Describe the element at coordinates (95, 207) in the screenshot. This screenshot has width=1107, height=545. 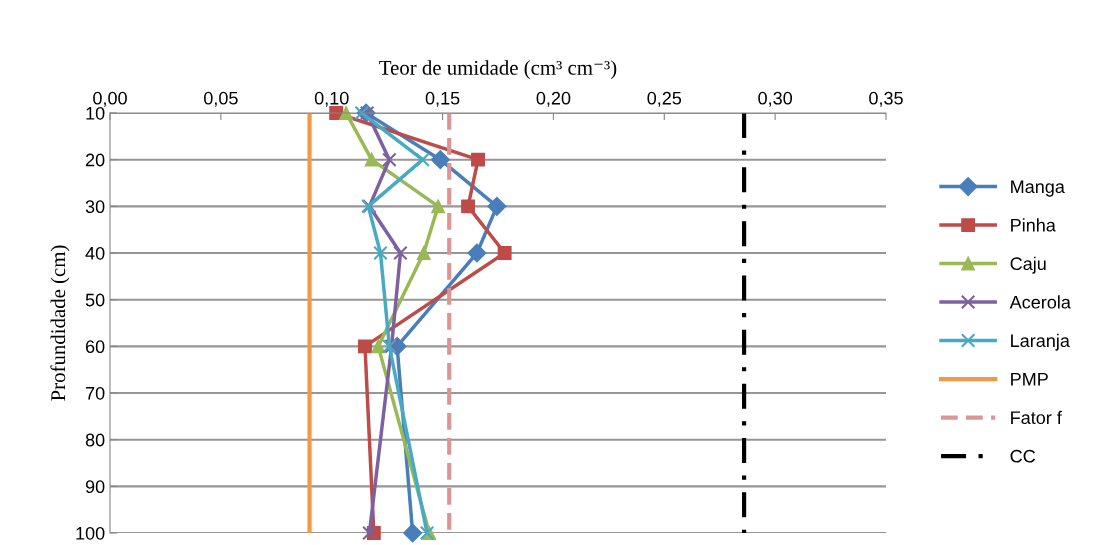
I see `y-tick-label: 30` at that location.